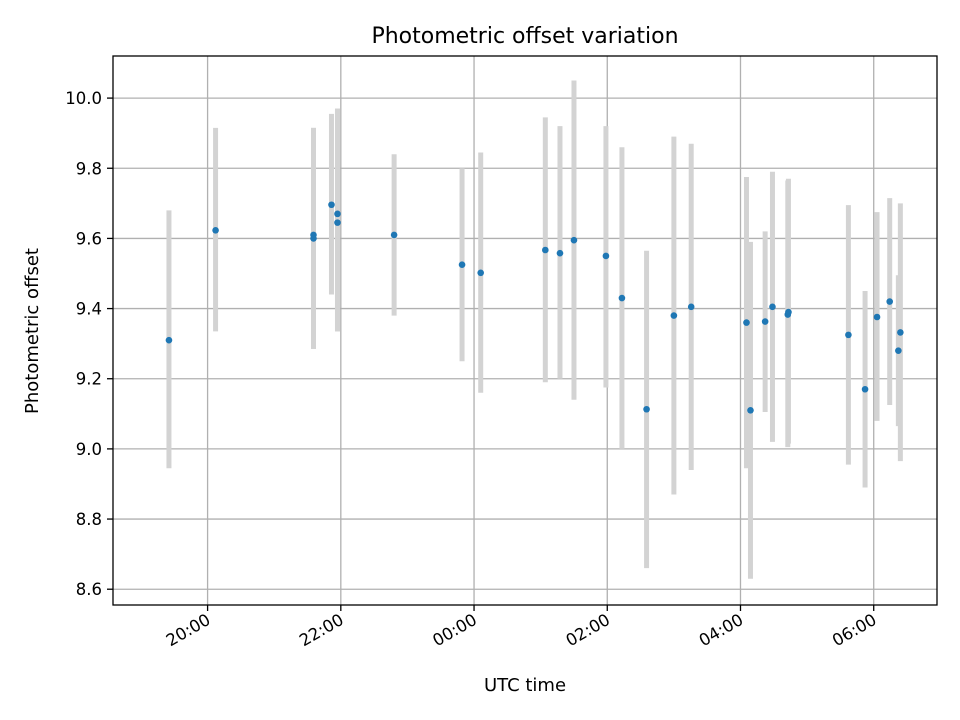  I want to click on x-tick-label: 00:00, so click(454, 630).